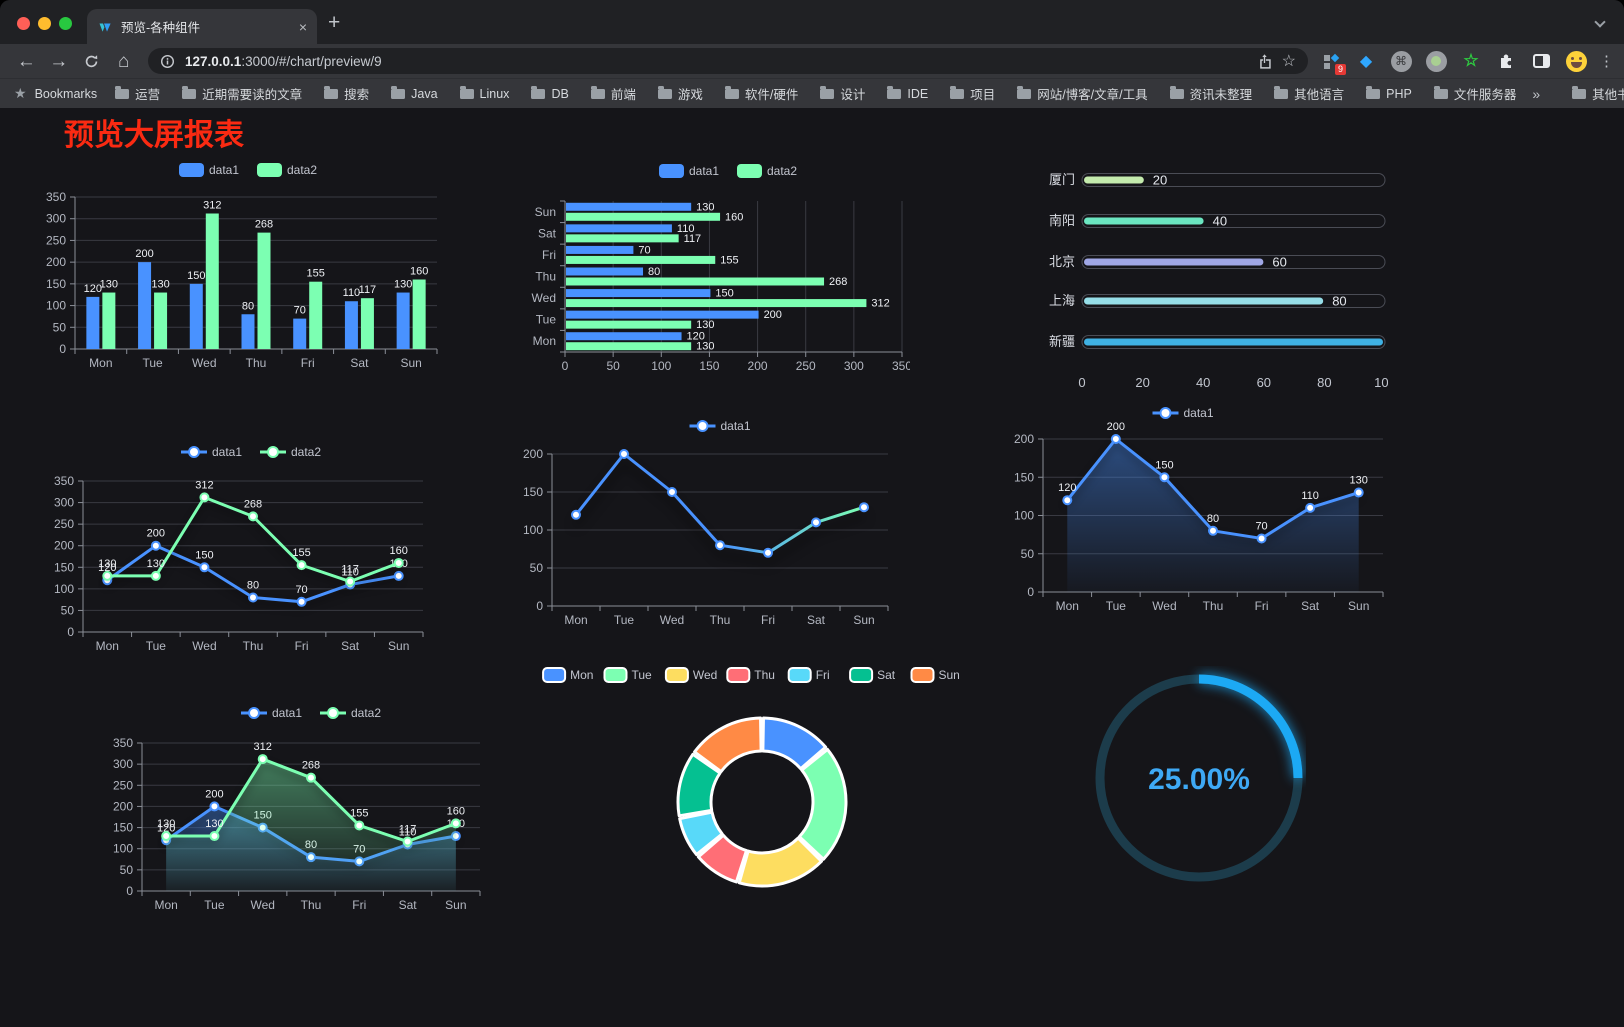  What do you see at coordinates (301, 553) in the screenshot?
I see `svg-text: 155` at bounding box center [301, 553].